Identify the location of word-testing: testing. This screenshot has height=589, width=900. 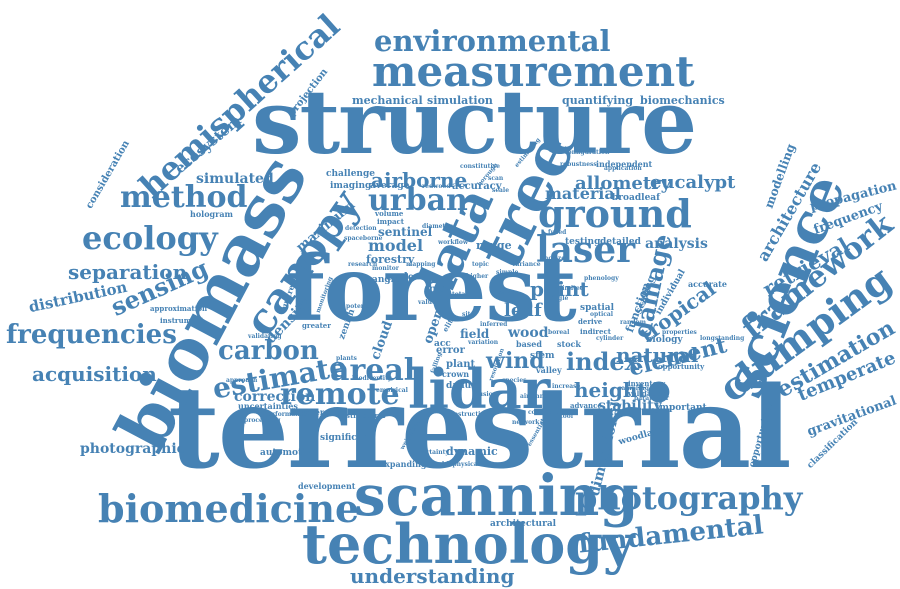
(583, 242).